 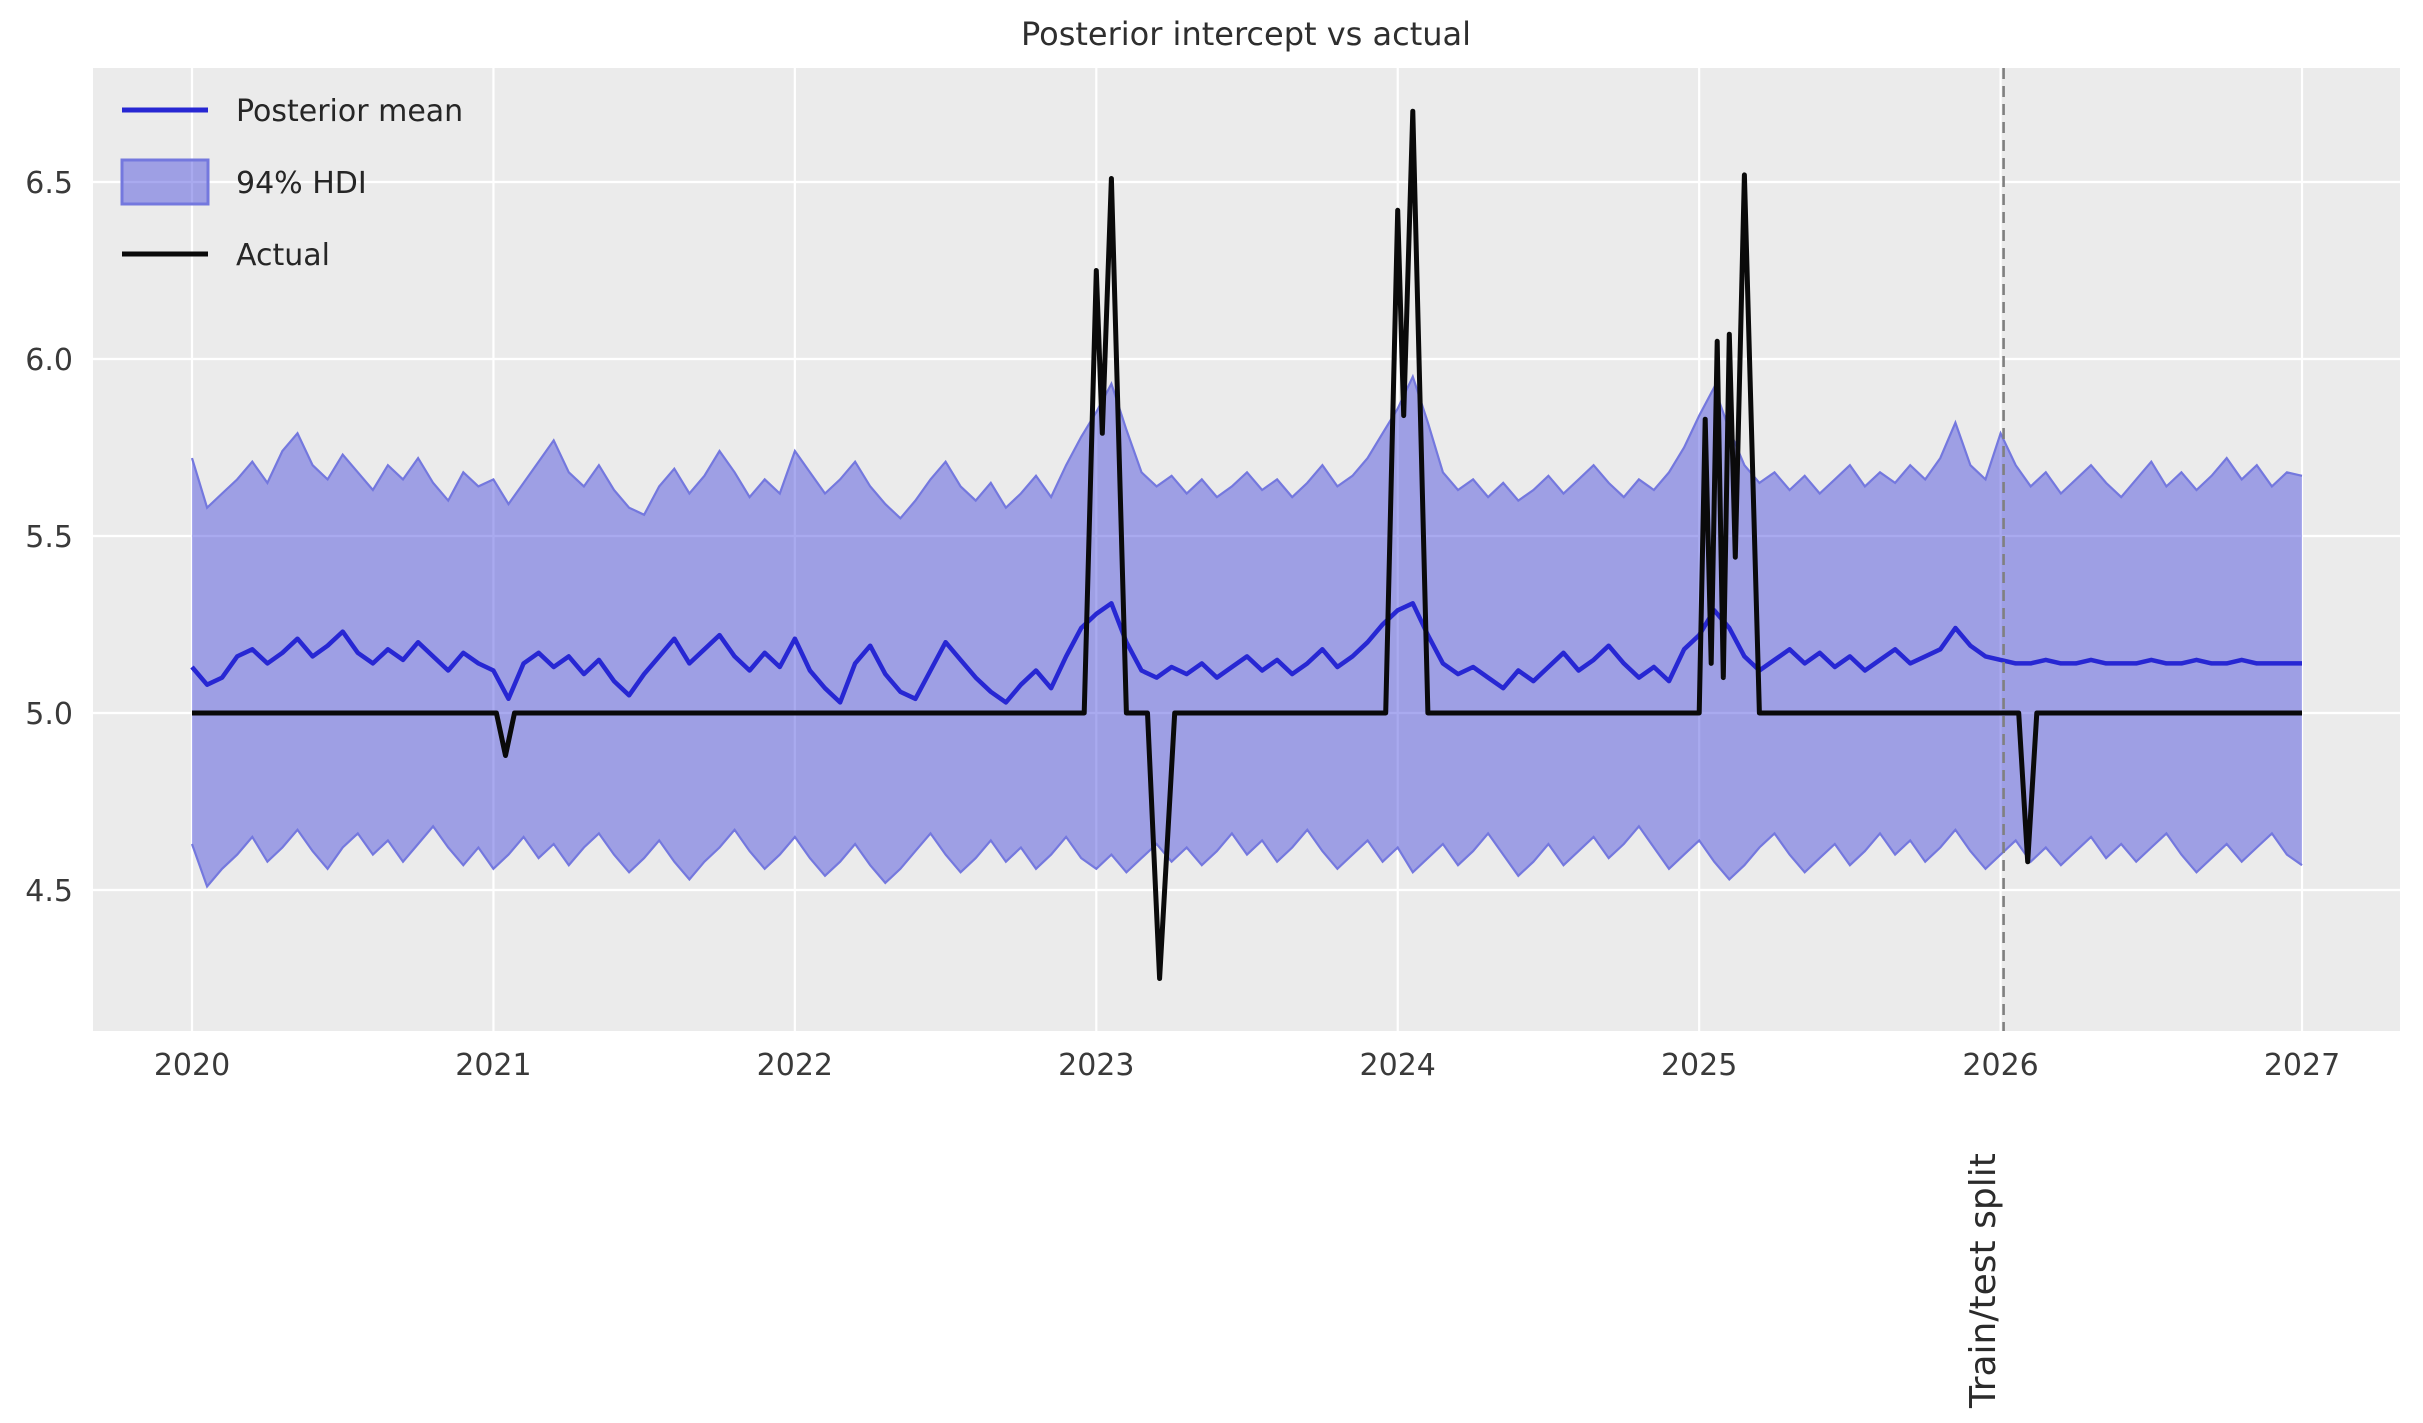 What do you see at coordinates (1699, 1065) in the screenshot?
I see `x-tick-2025: 2025` at bounding box center [1699, 1065].